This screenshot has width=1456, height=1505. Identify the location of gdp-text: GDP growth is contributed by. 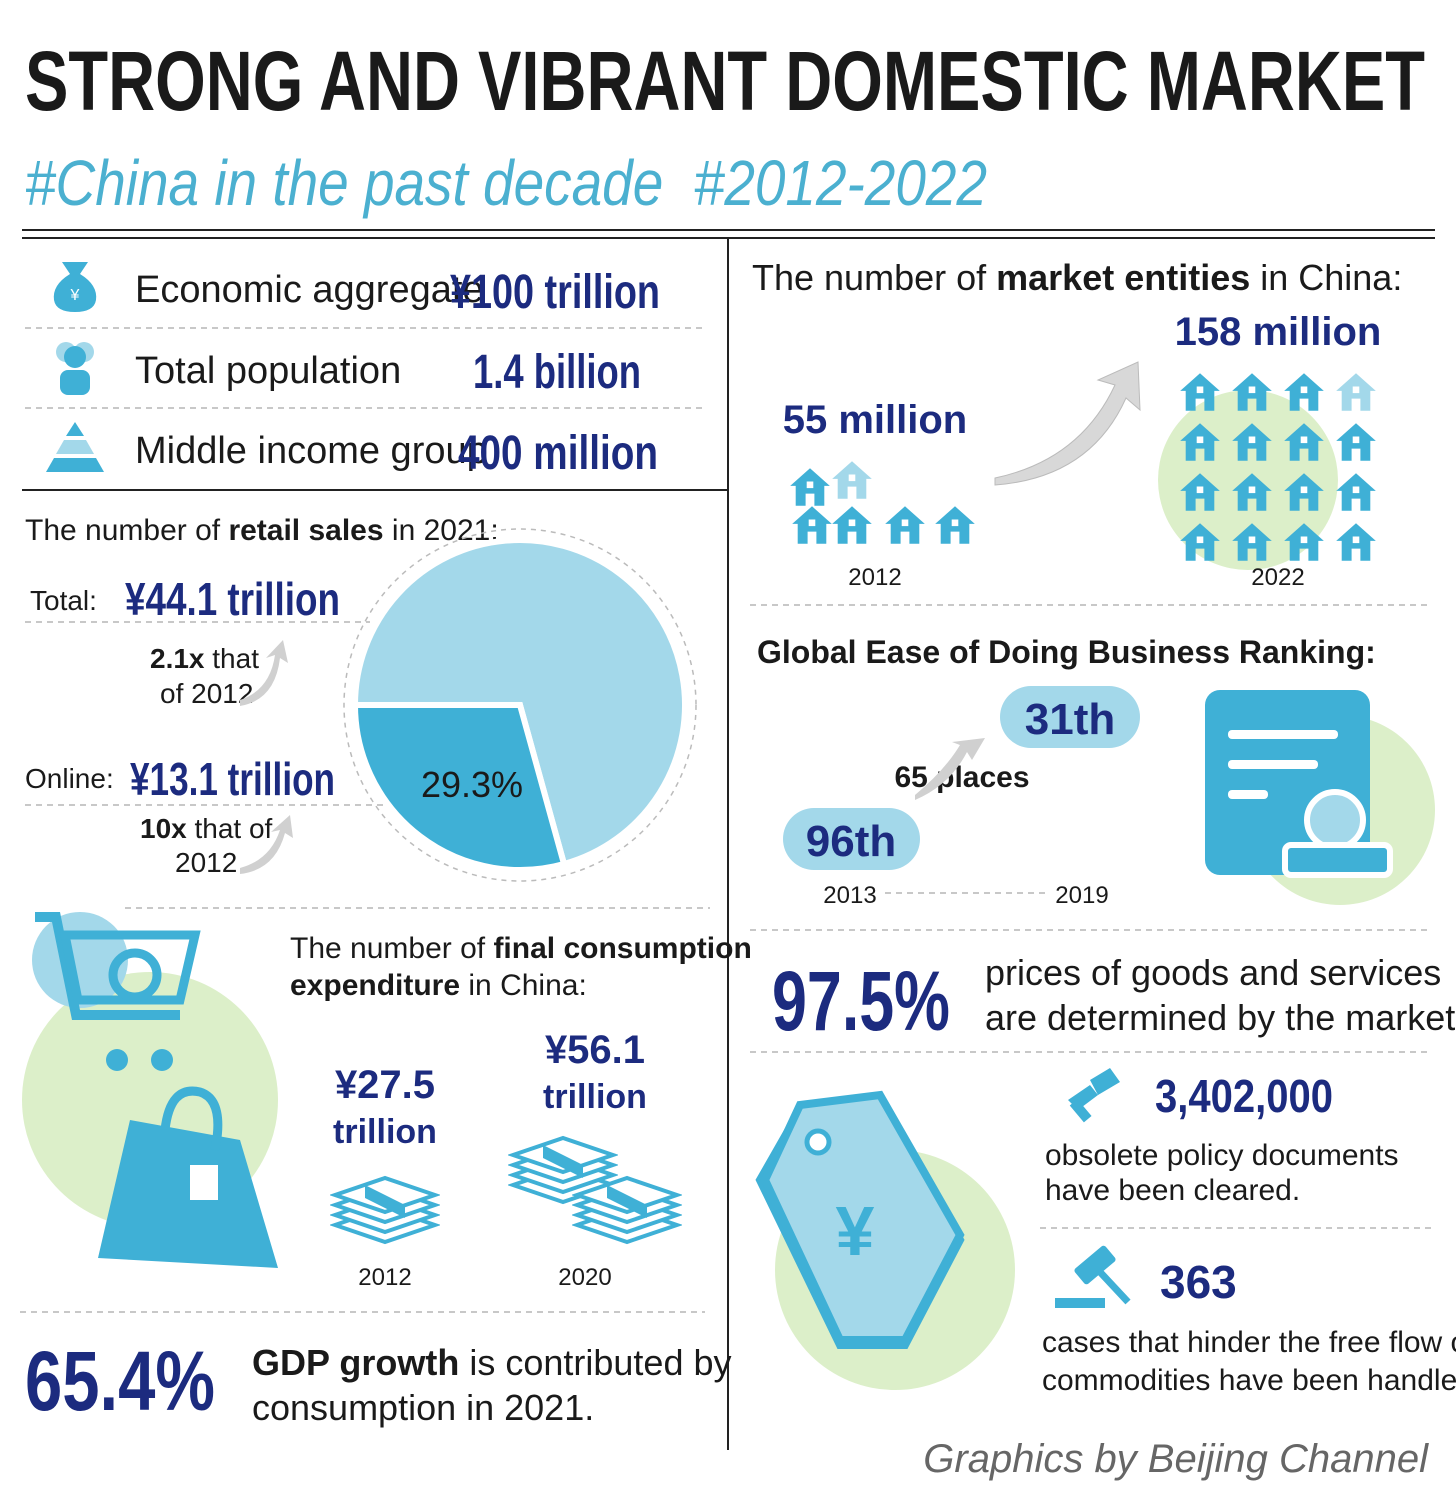
(492, 1362).